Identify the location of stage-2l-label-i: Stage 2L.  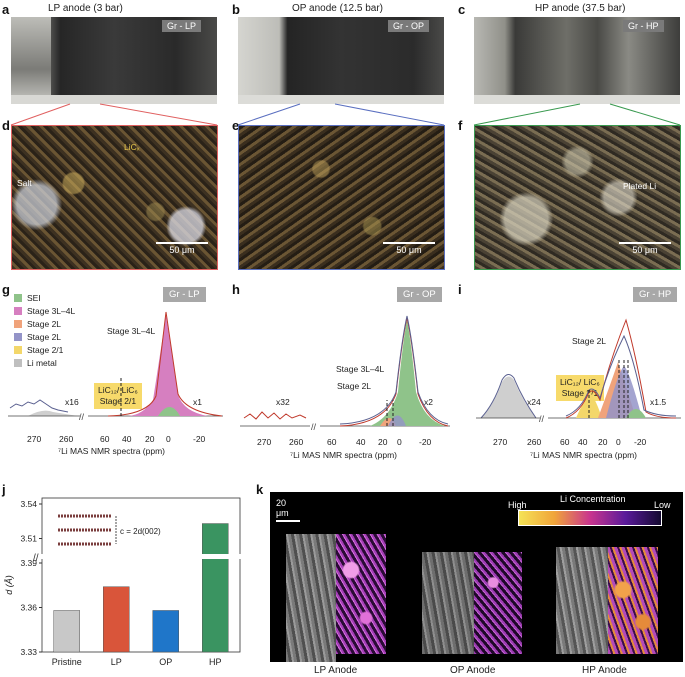
(589, 341).